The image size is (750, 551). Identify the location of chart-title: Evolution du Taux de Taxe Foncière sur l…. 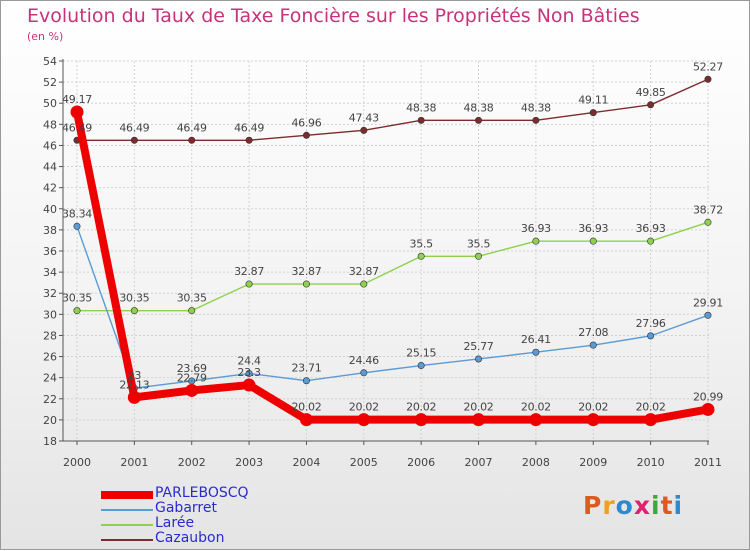
(333, 16).